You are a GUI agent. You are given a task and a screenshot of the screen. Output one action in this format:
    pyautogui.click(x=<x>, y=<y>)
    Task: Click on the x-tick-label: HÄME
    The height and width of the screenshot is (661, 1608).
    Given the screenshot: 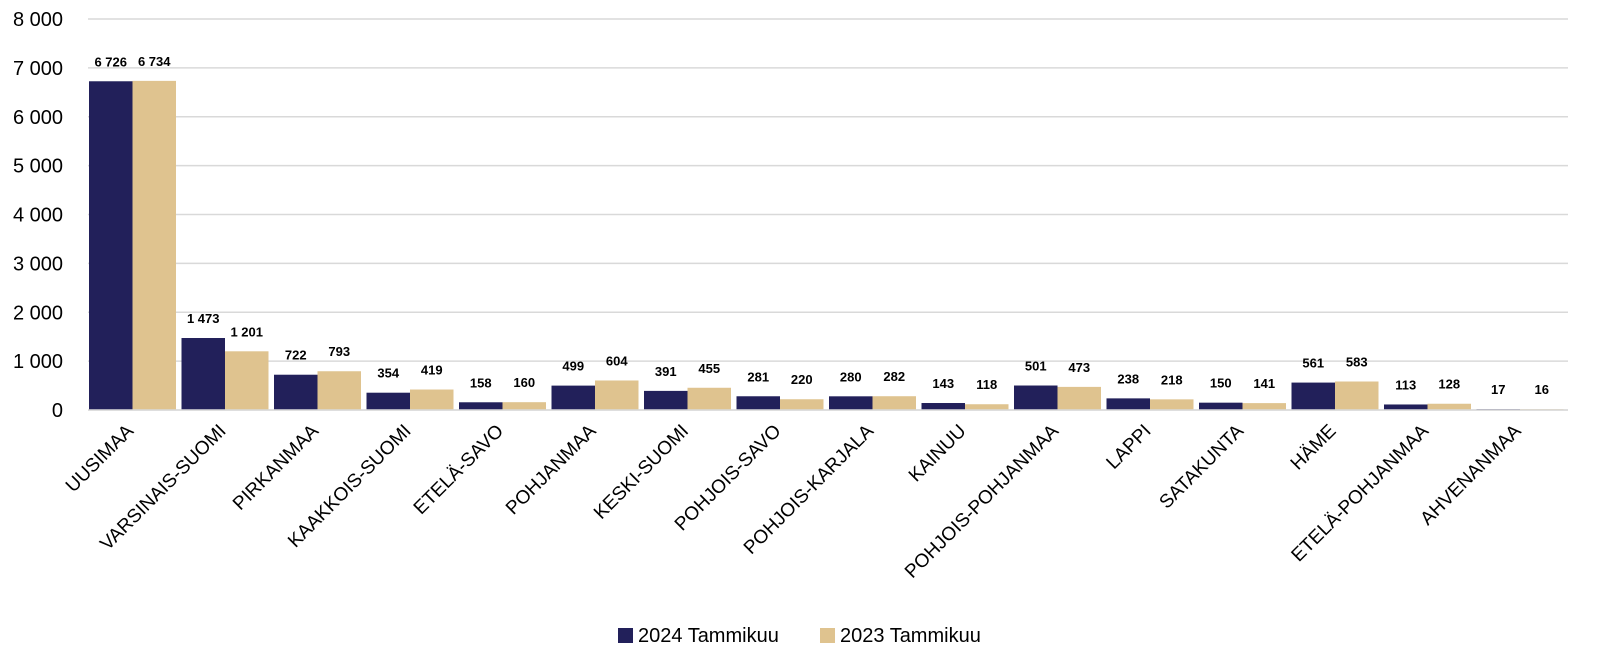 What is the action you would take?
    pyautogui.click(x=1314, y=448)
    